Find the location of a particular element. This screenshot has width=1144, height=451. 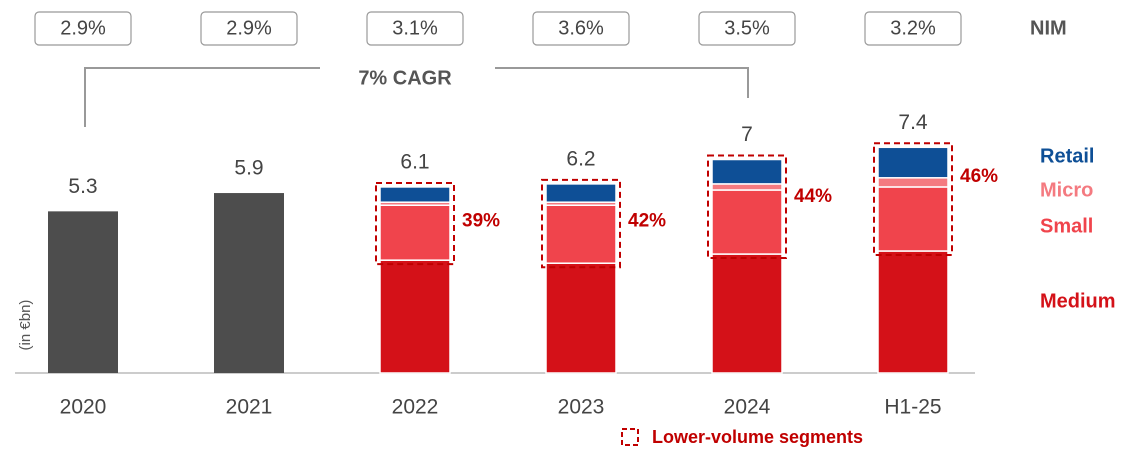

share-label: 46% is located at coordinates (979, 176).